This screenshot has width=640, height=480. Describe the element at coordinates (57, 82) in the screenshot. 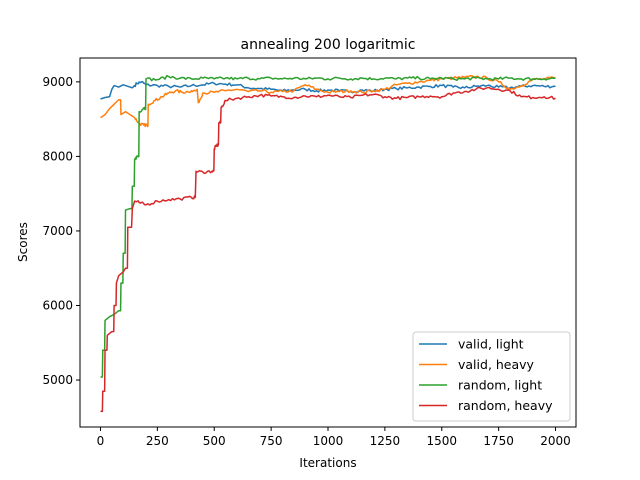

I see `y-tick-label: 9000` at that location.